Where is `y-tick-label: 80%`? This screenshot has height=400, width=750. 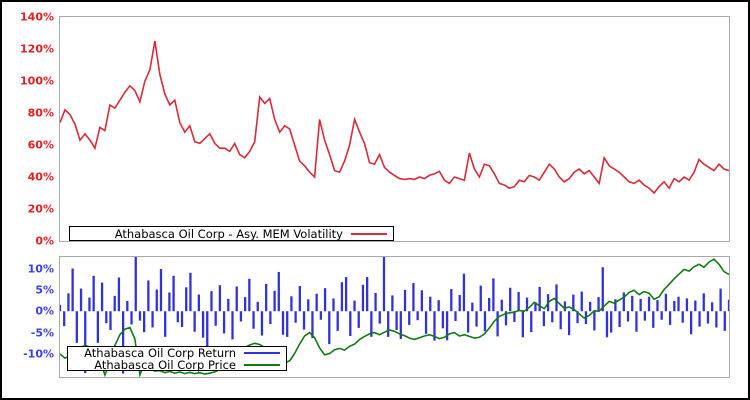 y-tick-label: 80% is located at coordinates (40, 113).